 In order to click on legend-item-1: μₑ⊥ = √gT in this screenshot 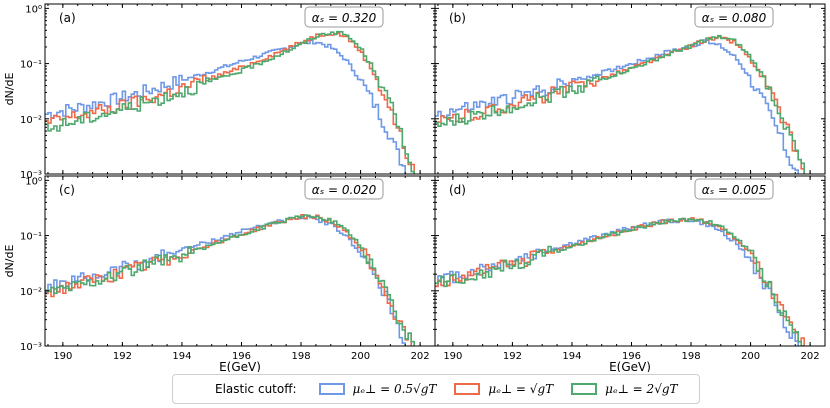, I will do `click(503, 389)`.